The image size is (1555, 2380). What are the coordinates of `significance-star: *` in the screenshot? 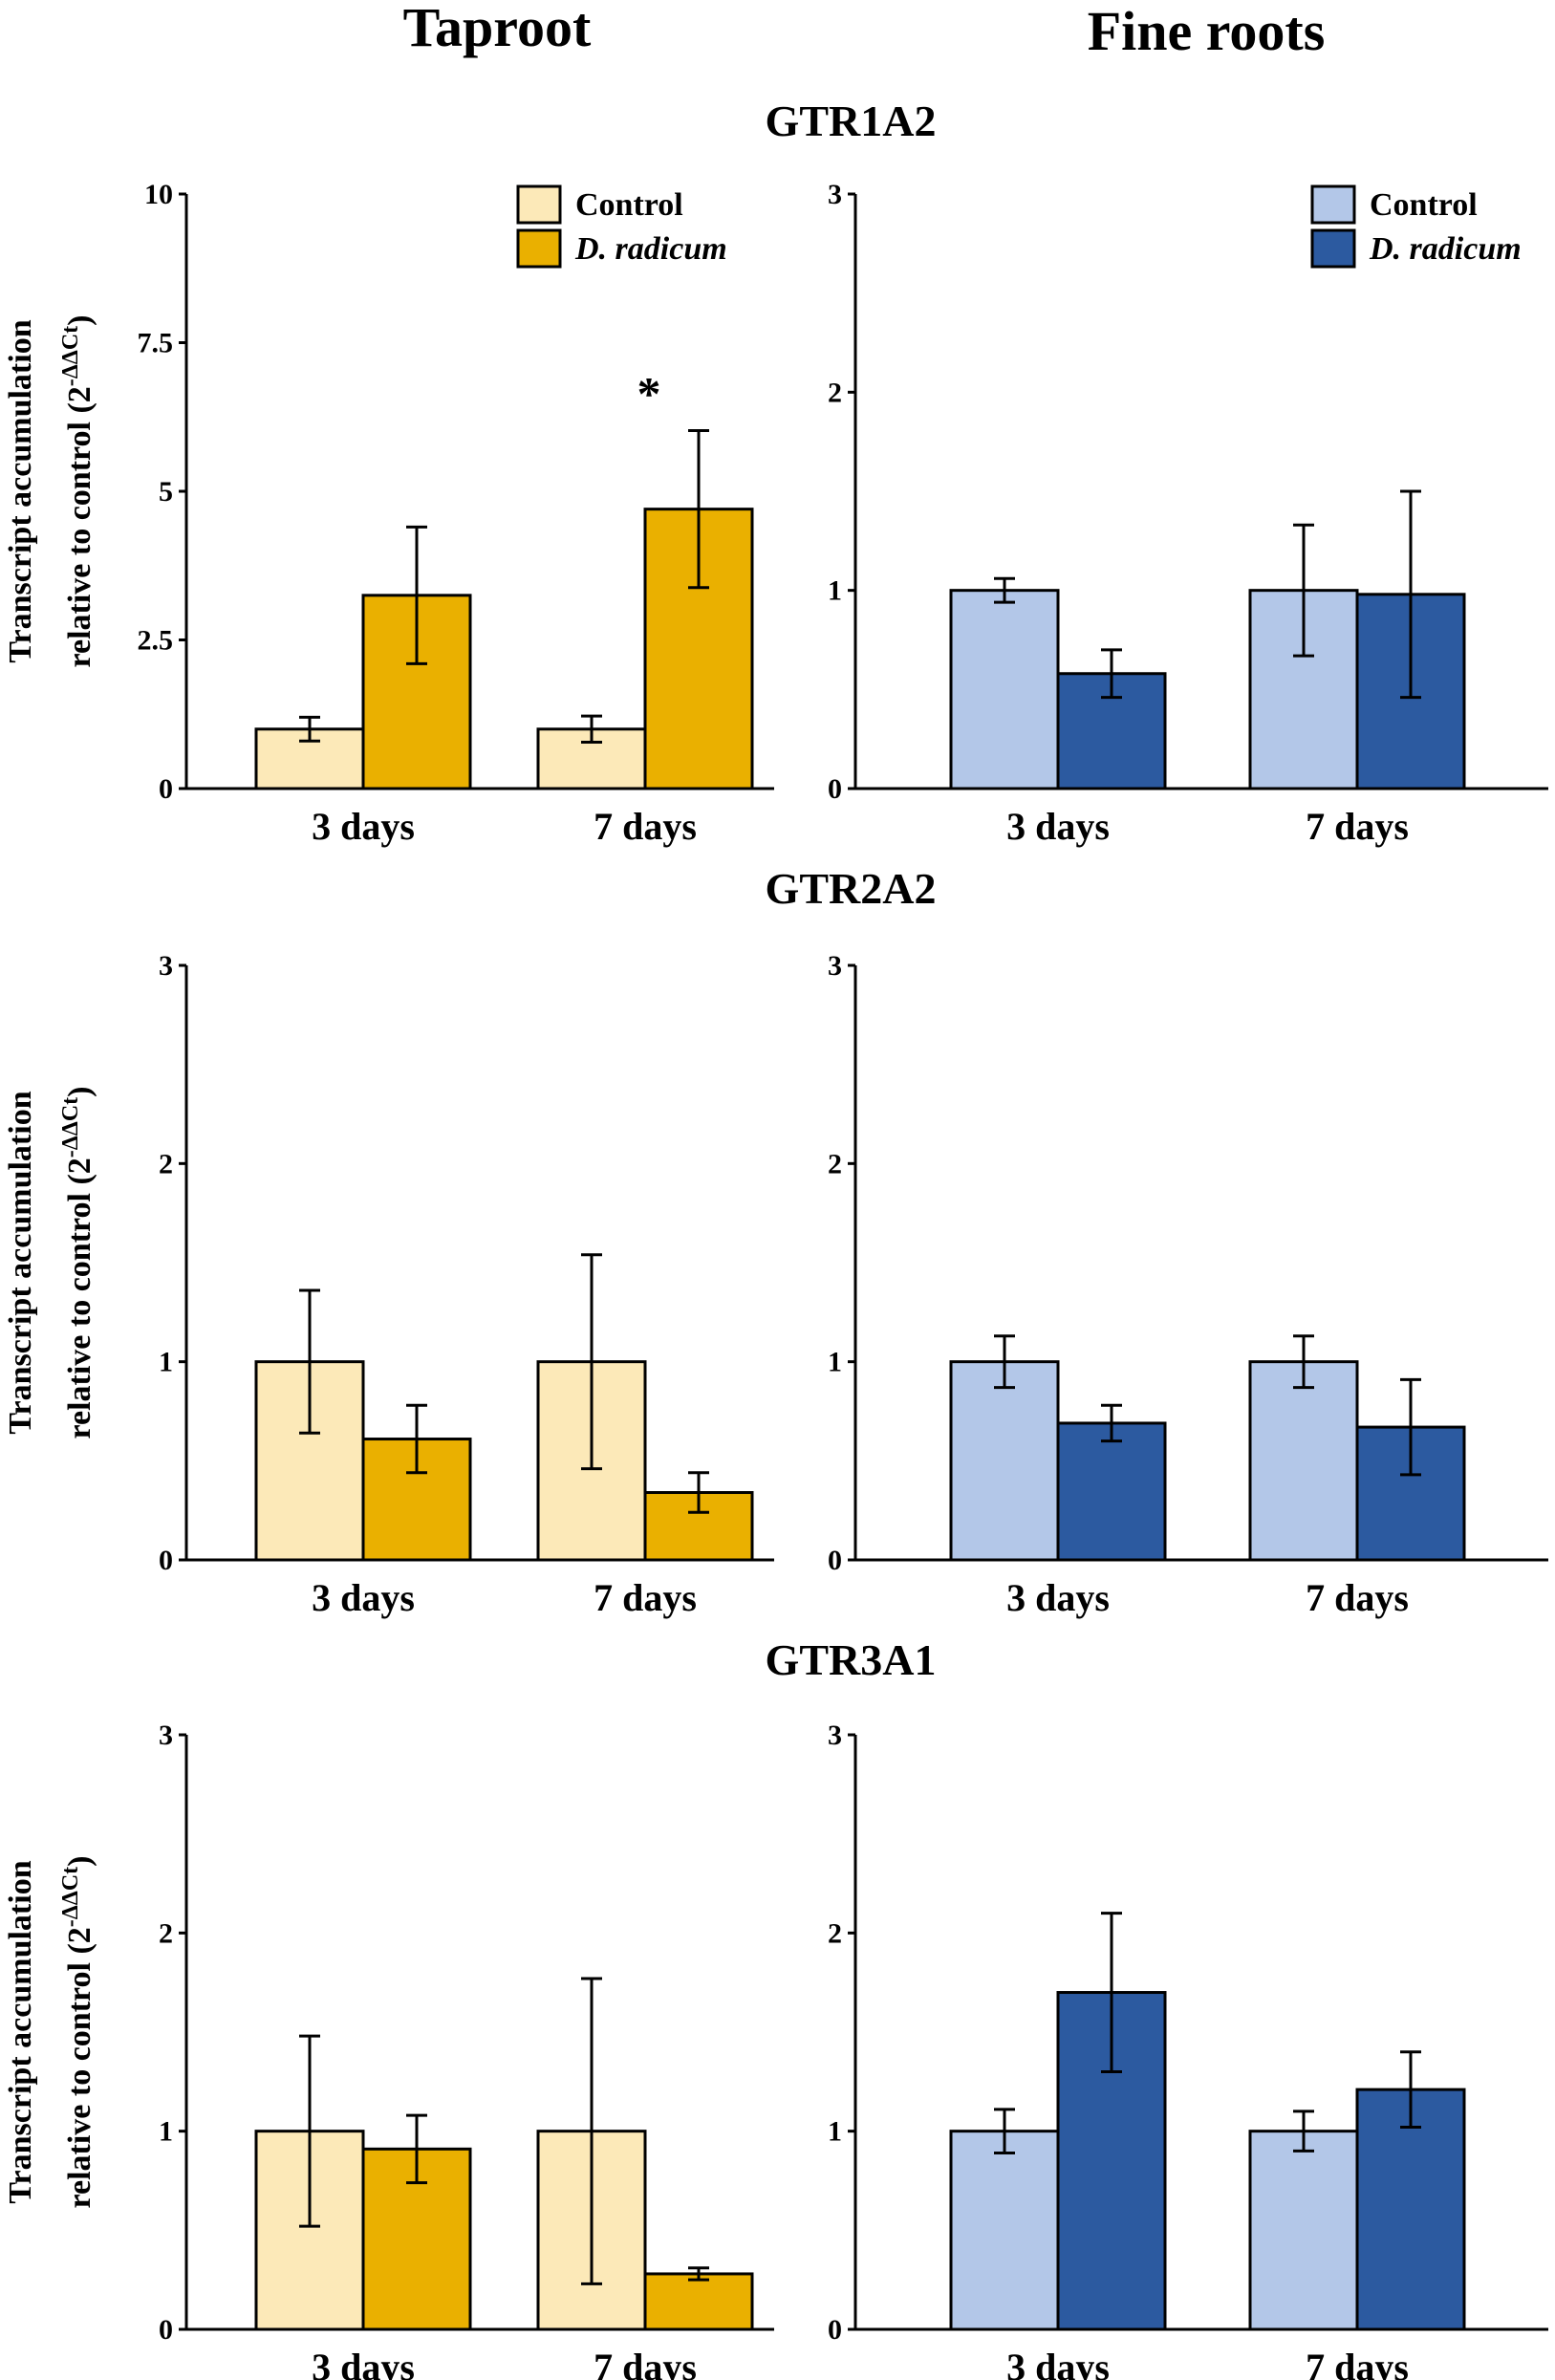 It's located at (649, 394).